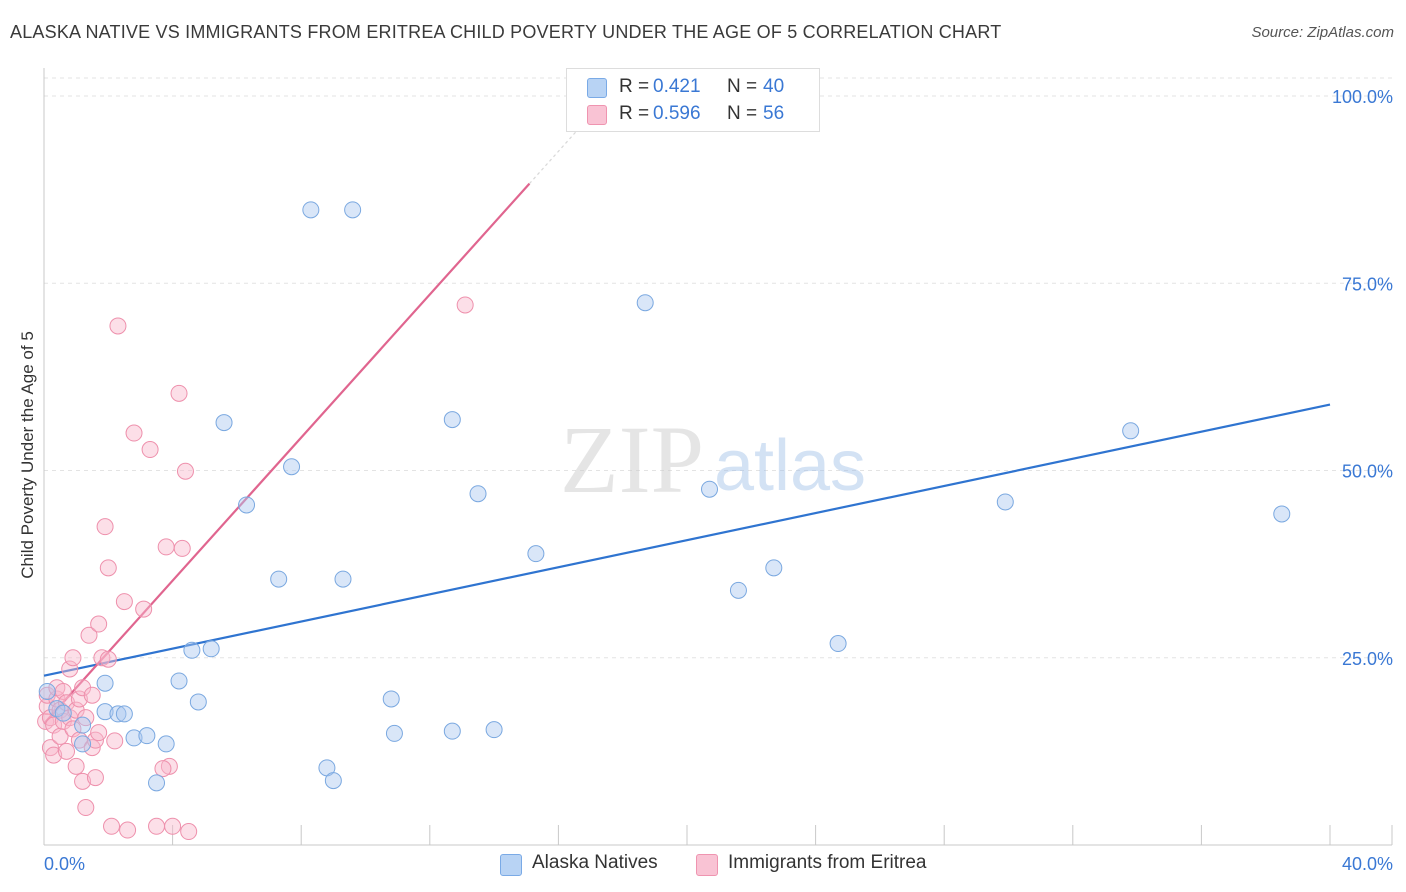  I want to click on x-tick-label-min: 0.0%, so click(64, 864).